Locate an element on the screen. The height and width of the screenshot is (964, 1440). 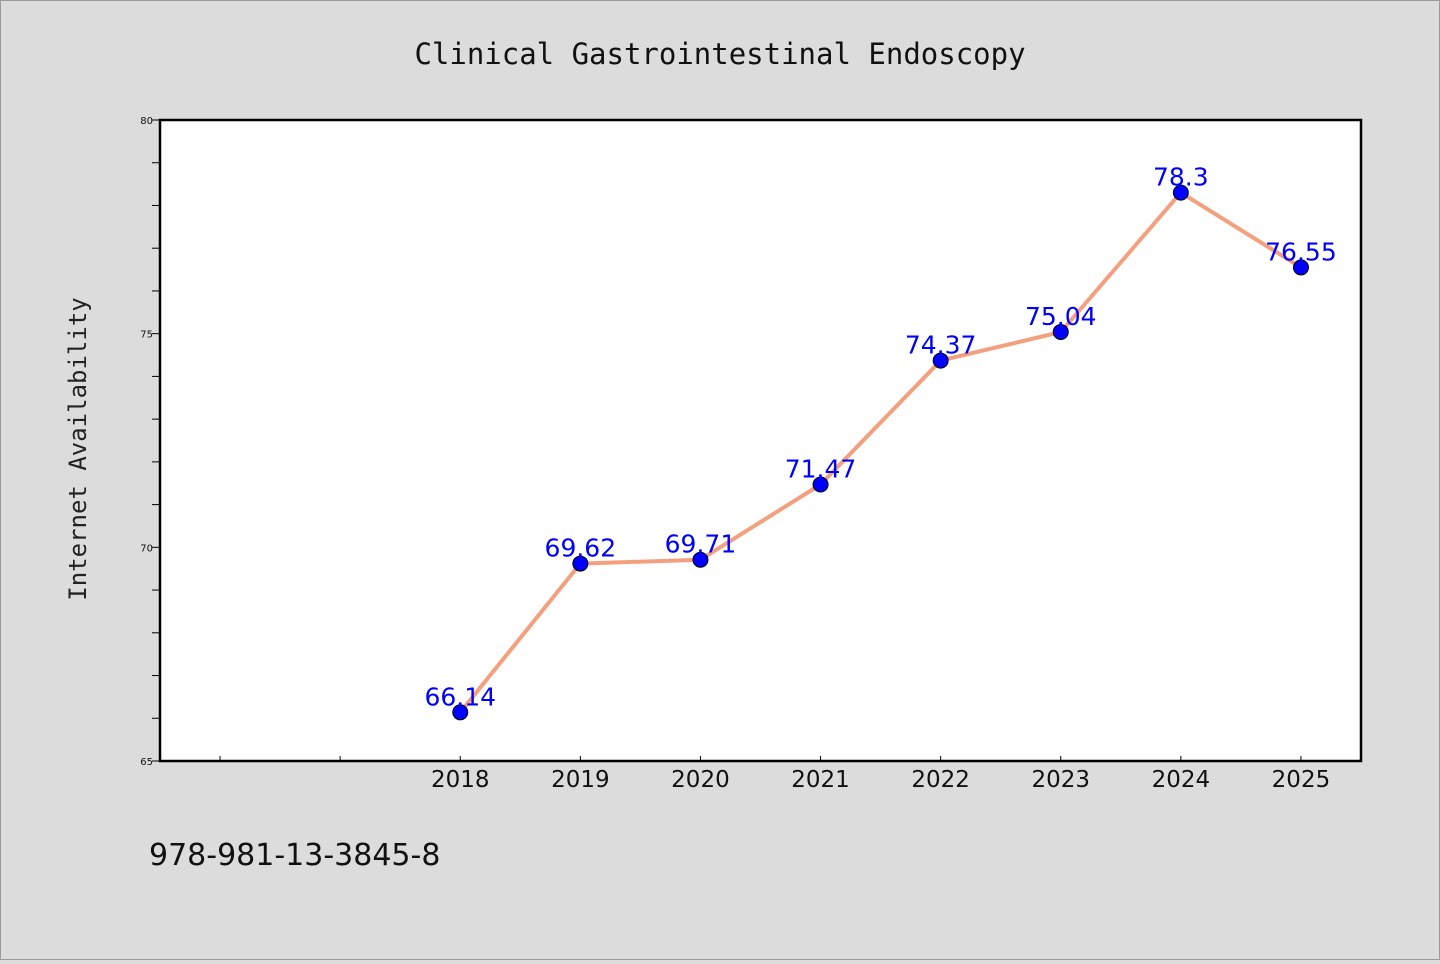
x-tick-label: 2020 is located at coordinates (700, 780).